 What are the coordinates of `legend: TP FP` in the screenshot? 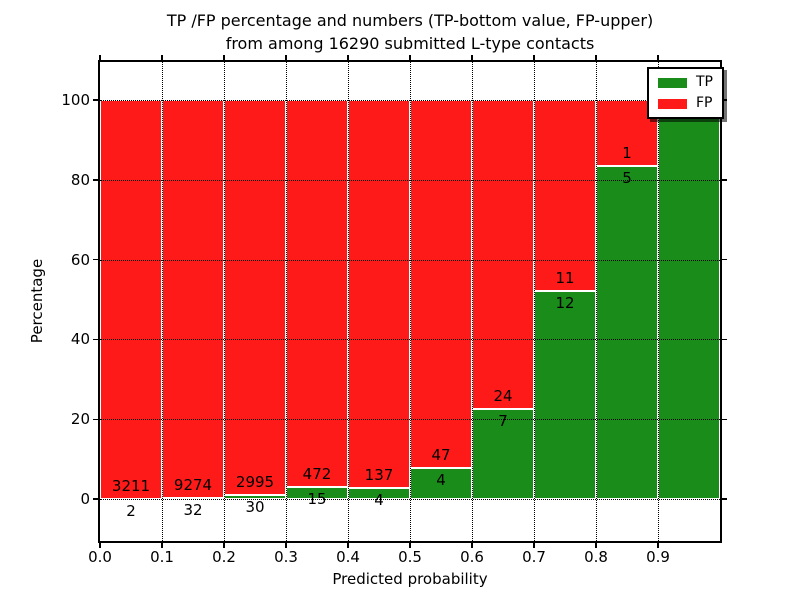 It's located at (685, 93).